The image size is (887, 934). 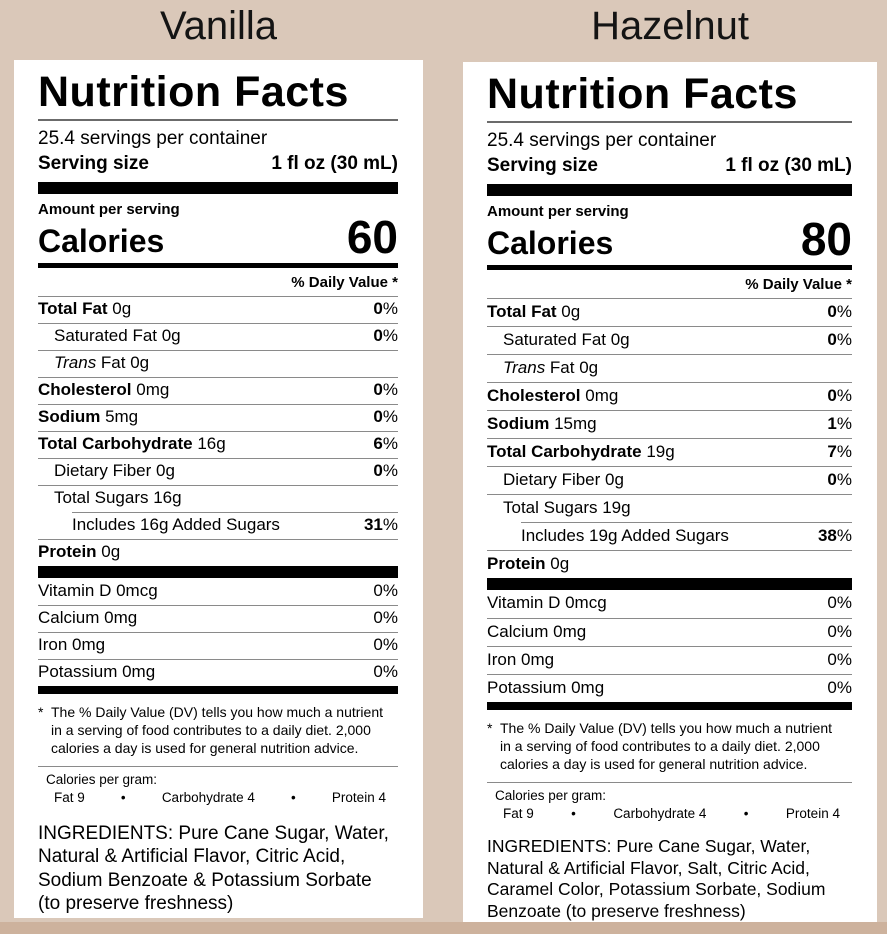 I want to click on nutrient-row-total-carbohydrate: Total Carbohydrate 19g 7%, so click(x=669, y=451).